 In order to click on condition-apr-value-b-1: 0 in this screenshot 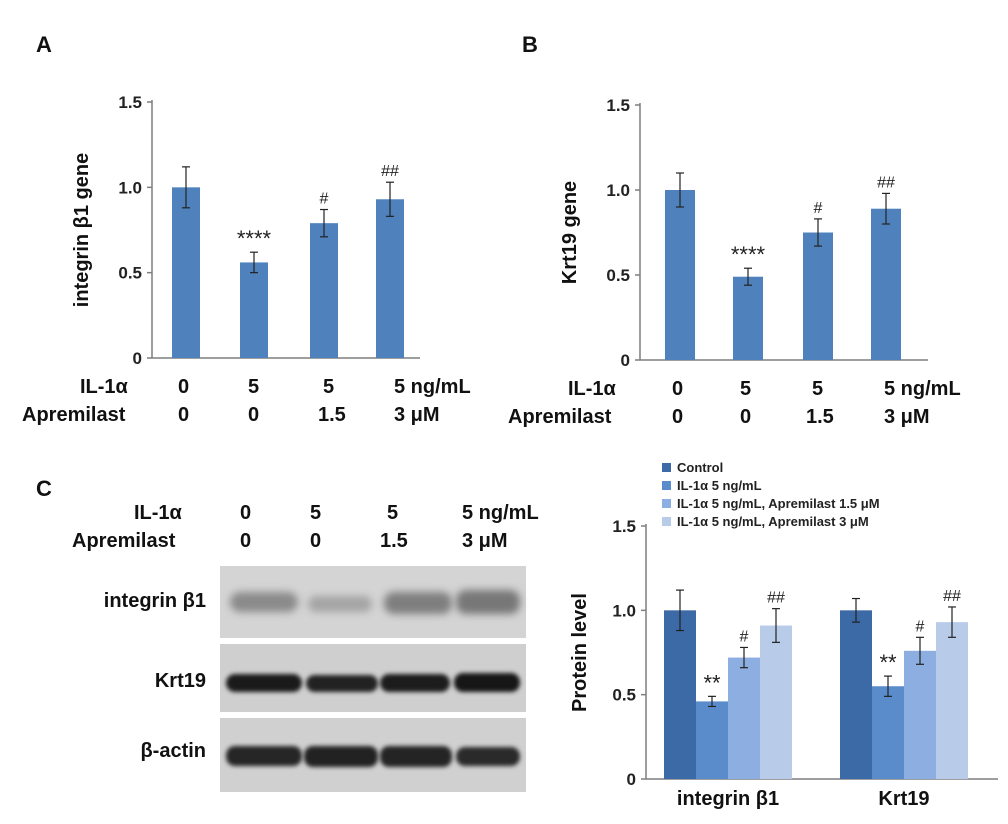, I will do `click(678, 417)`.